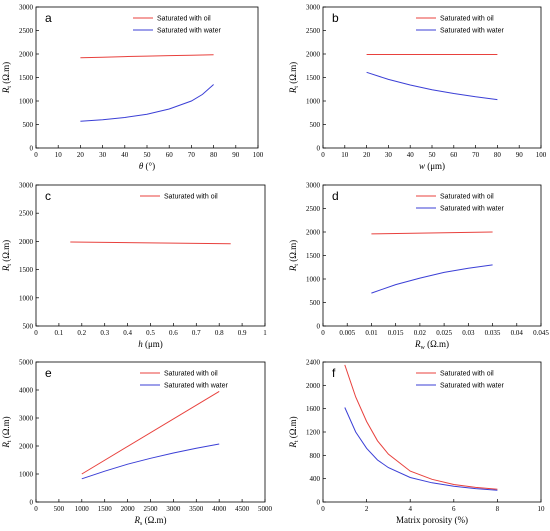 Image resolution: width=550 pixels, height=531 pixels. Describe the element at coordinates (493, 333) in the screenshot. I see `x-tick-label: 0.035` at that location.